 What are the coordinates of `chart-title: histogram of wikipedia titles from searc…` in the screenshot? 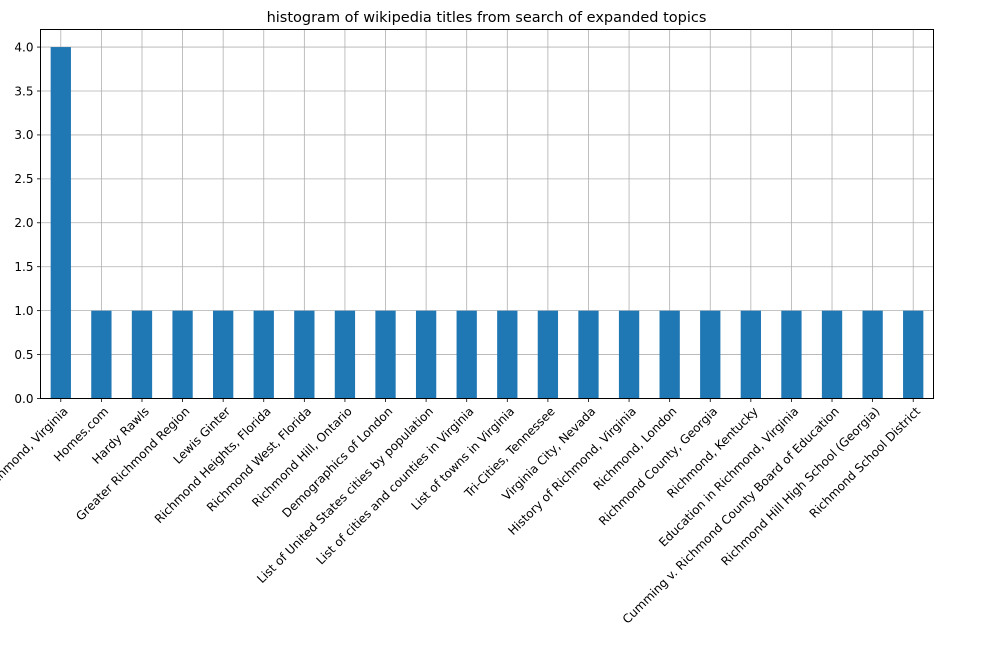 It's located at (487, 18).